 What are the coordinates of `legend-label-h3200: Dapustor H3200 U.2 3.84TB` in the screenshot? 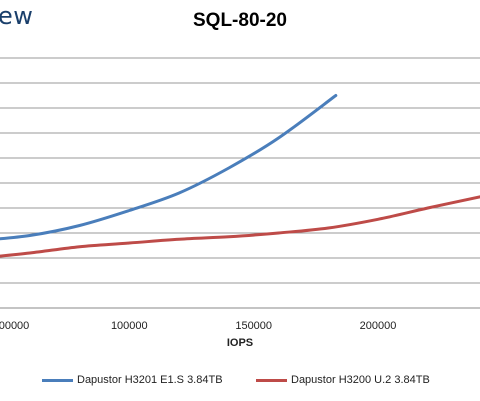 It's located at (360, 380).